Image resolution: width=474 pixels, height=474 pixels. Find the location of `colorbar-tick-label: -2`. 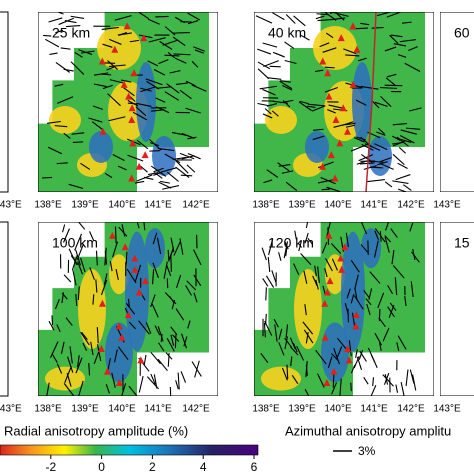

colorbar-tick-label: -2 is located at coordinates (50, 467).